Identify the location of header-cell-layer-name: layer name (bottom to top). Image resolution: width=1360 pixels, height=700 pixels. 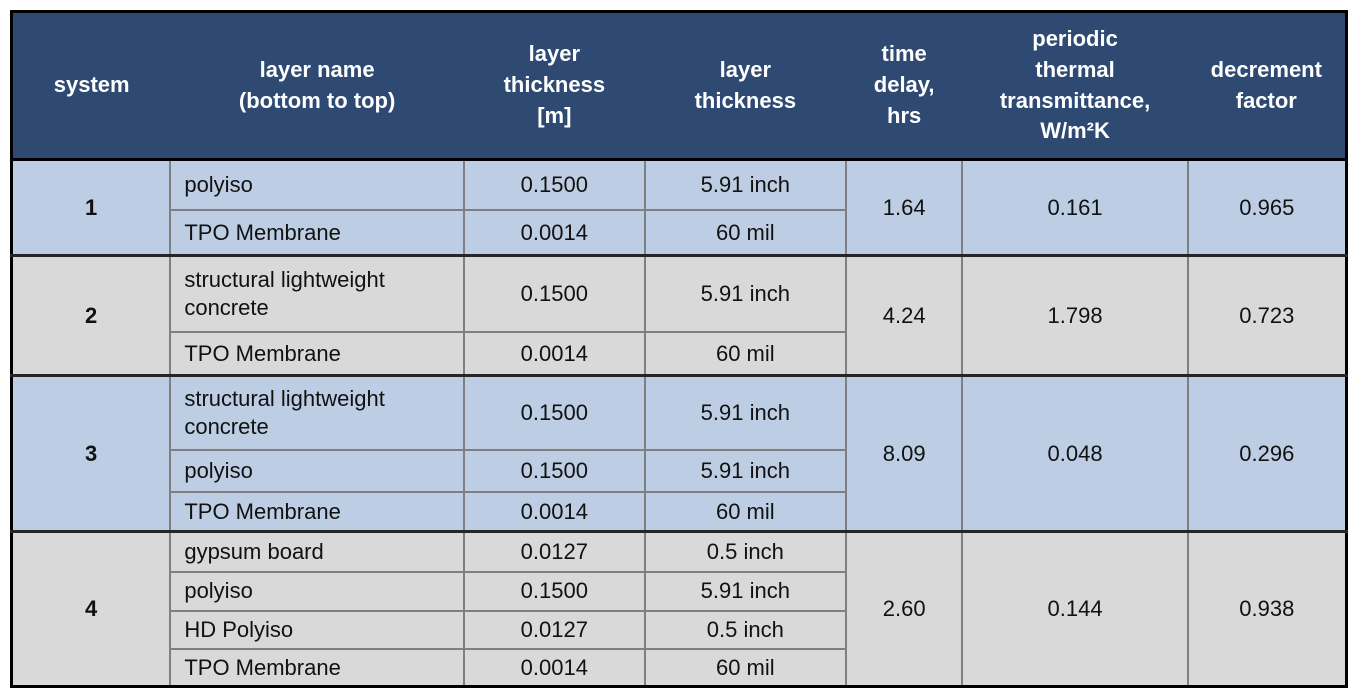
(317, 86).